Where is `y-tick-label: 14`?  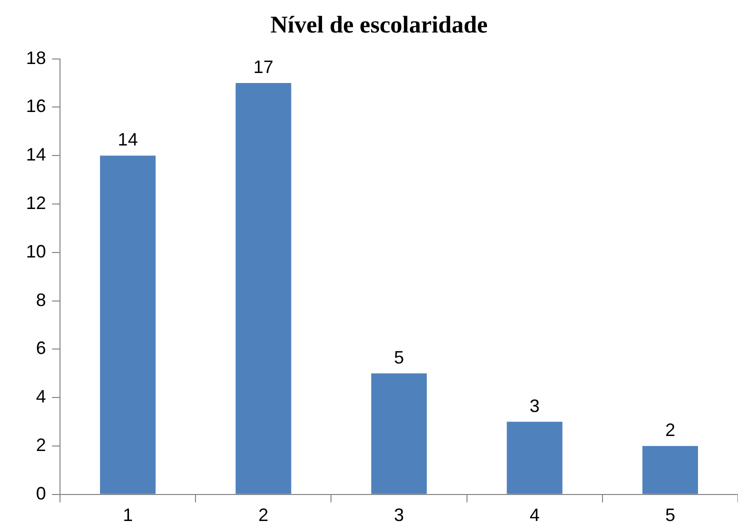 y-tick-label: 14 is located at coordinates (36, 154).